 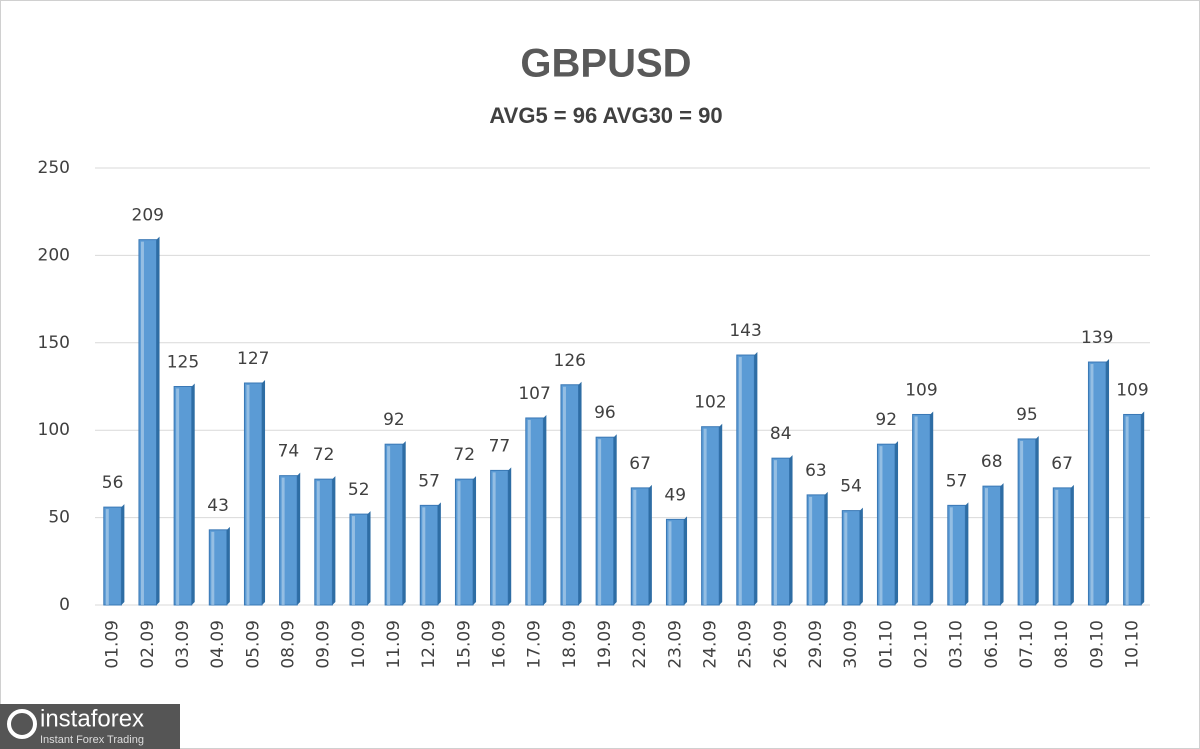 I want to click on x-tick-label: 25.09, so click(x=746, y=644).